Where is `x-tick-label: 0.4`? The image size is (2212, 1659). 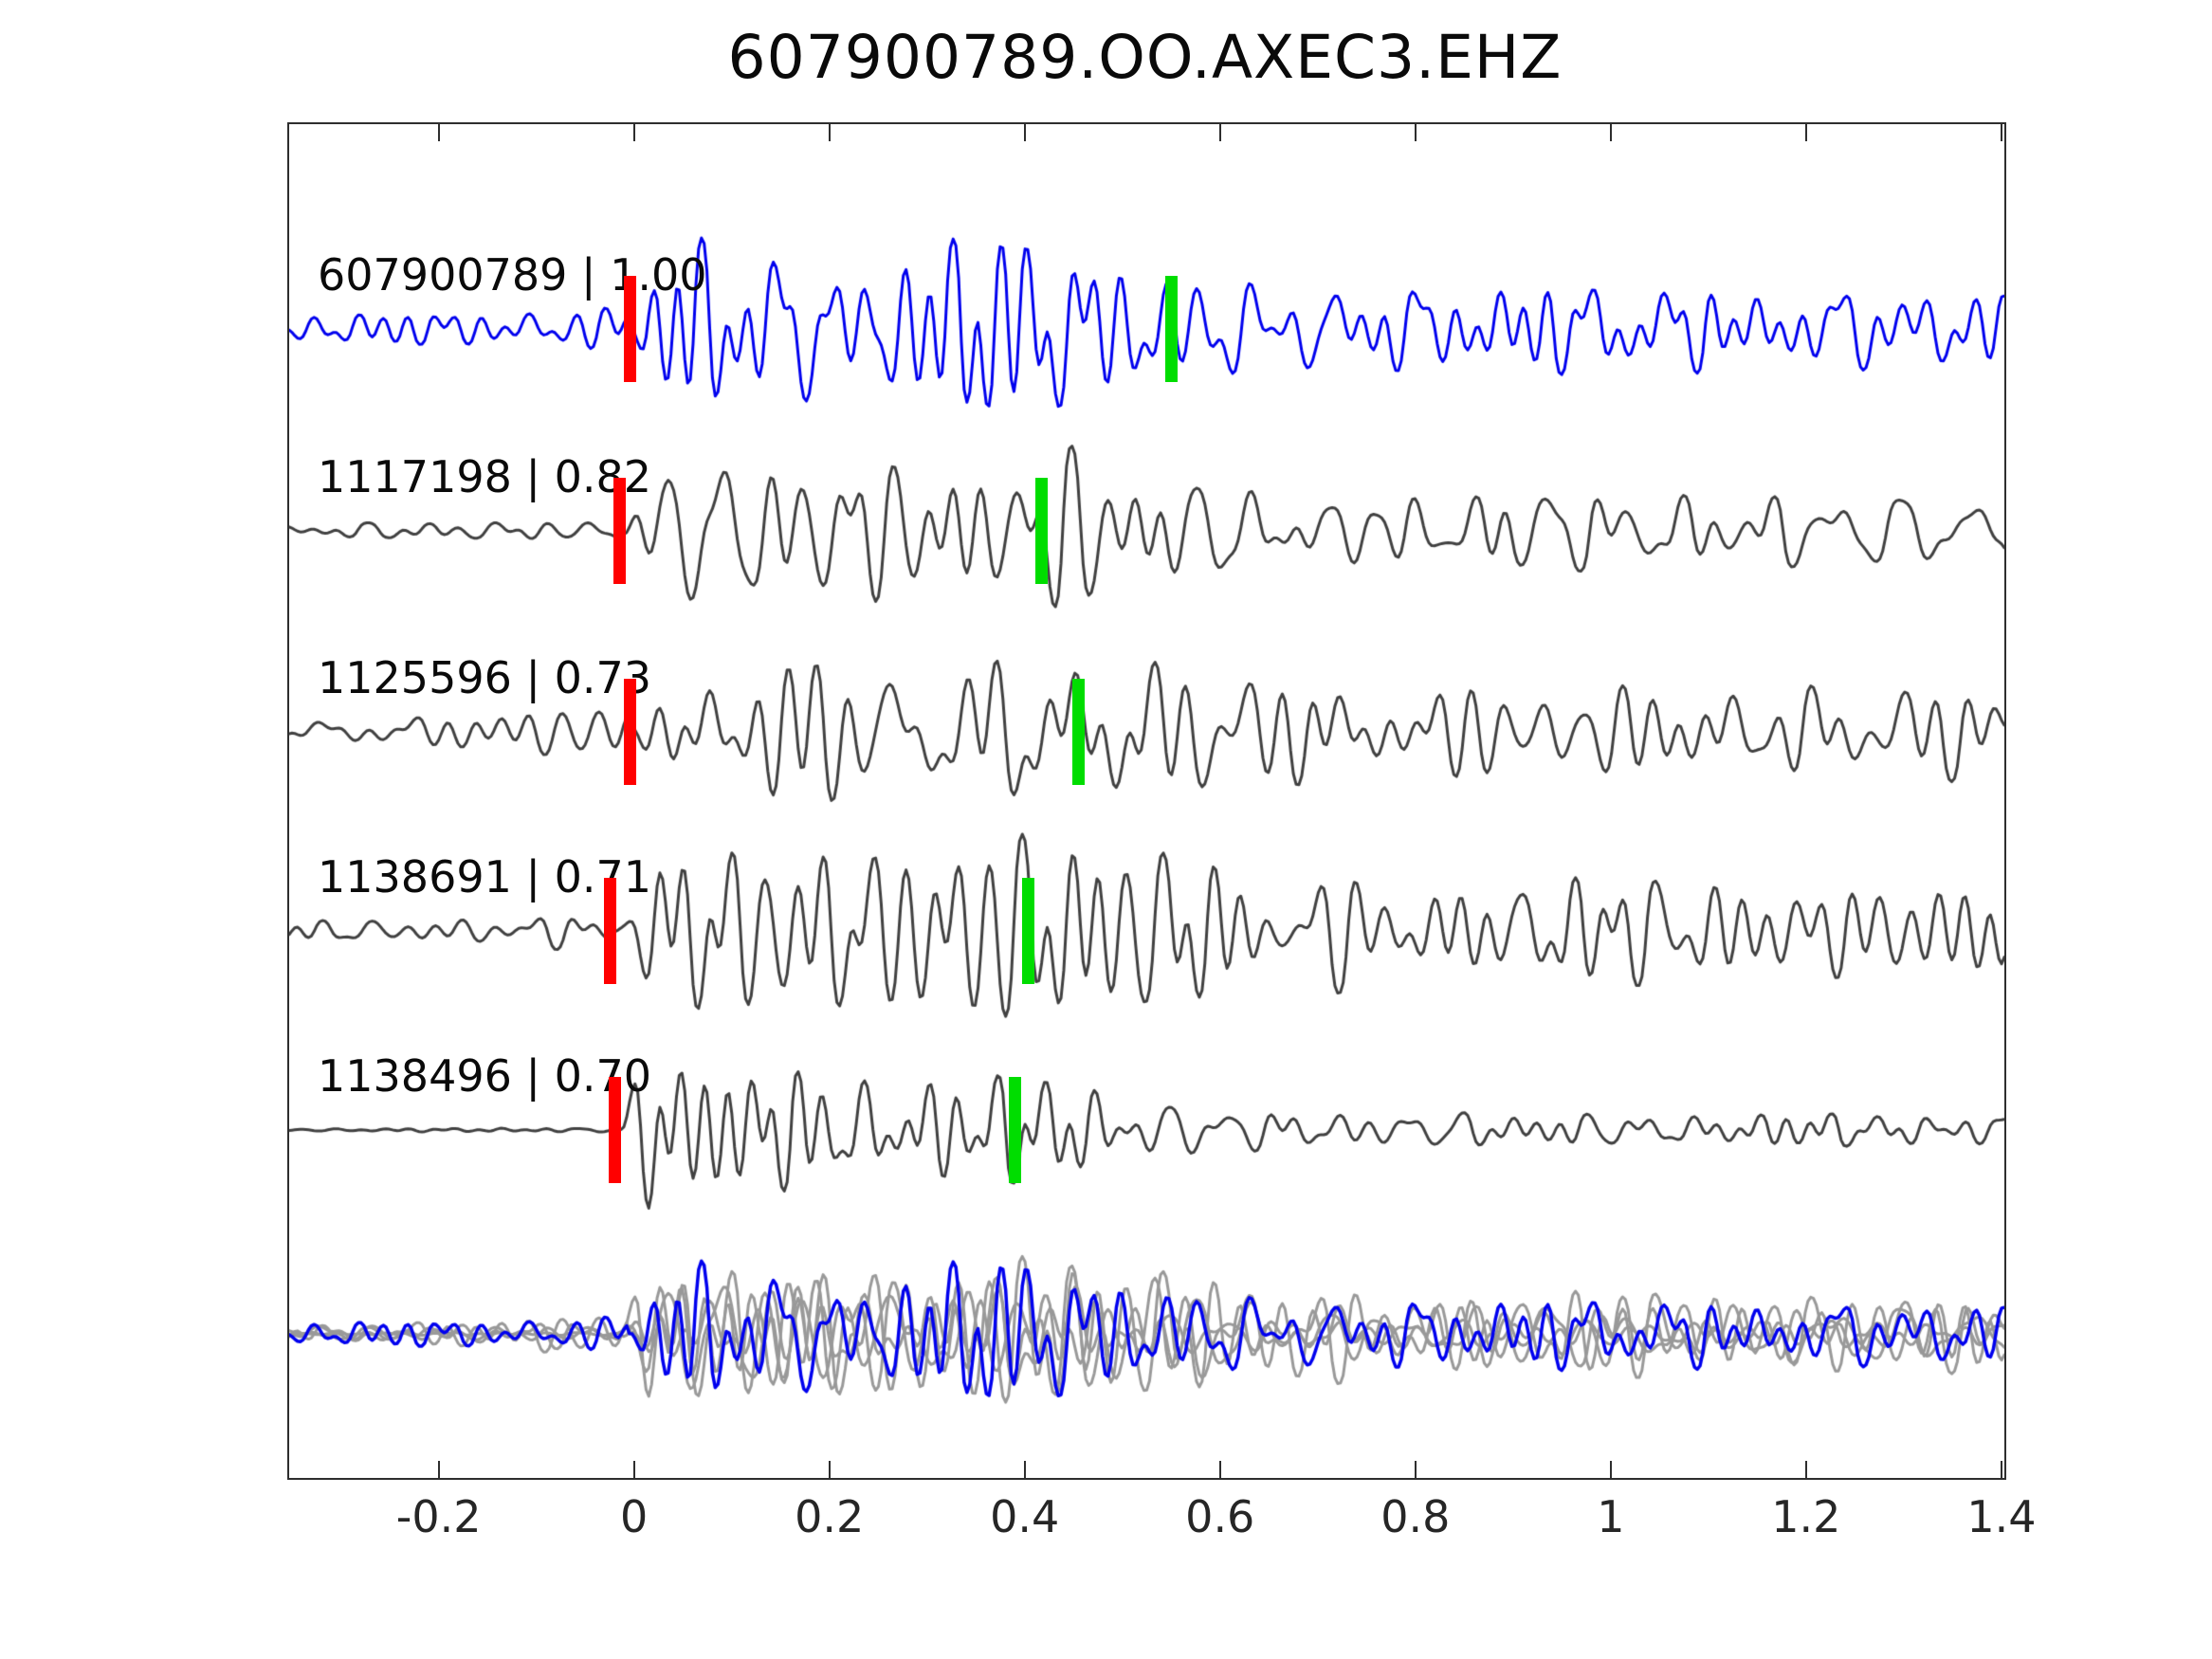 x-tick-label: 0.4 is located at coordinates (1025, 1516).